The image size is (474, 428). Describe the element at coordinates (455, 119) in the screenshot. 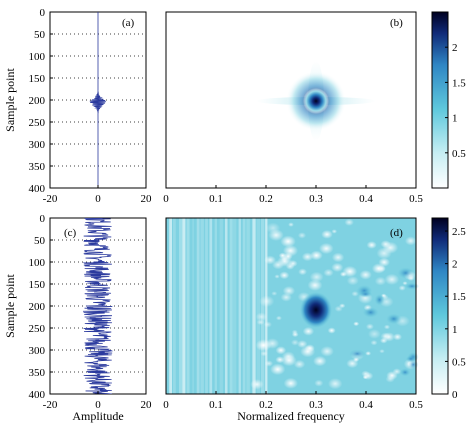

I see `colorbar-tick-label: 1` at that location.